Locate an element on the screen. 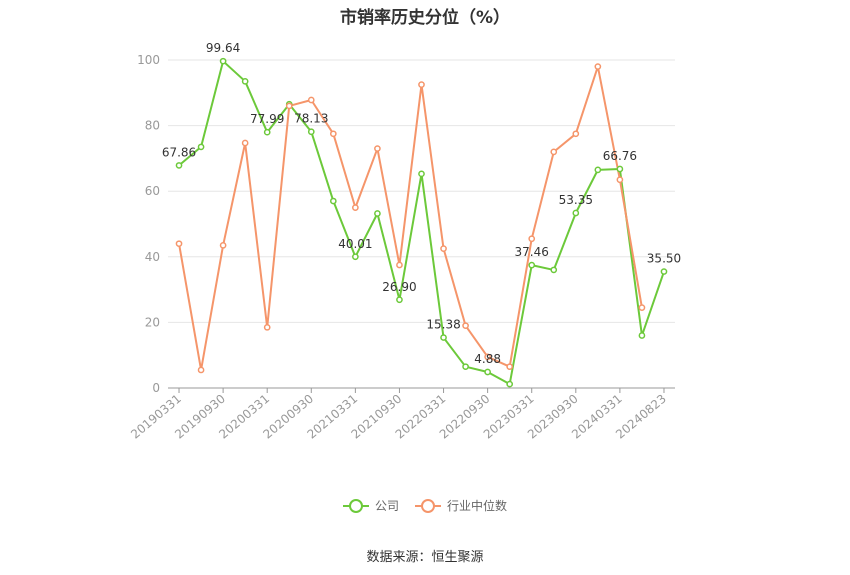 This screenshot has width=850, height=575. data-label: 35.50 is located at coordinates (664, 259).